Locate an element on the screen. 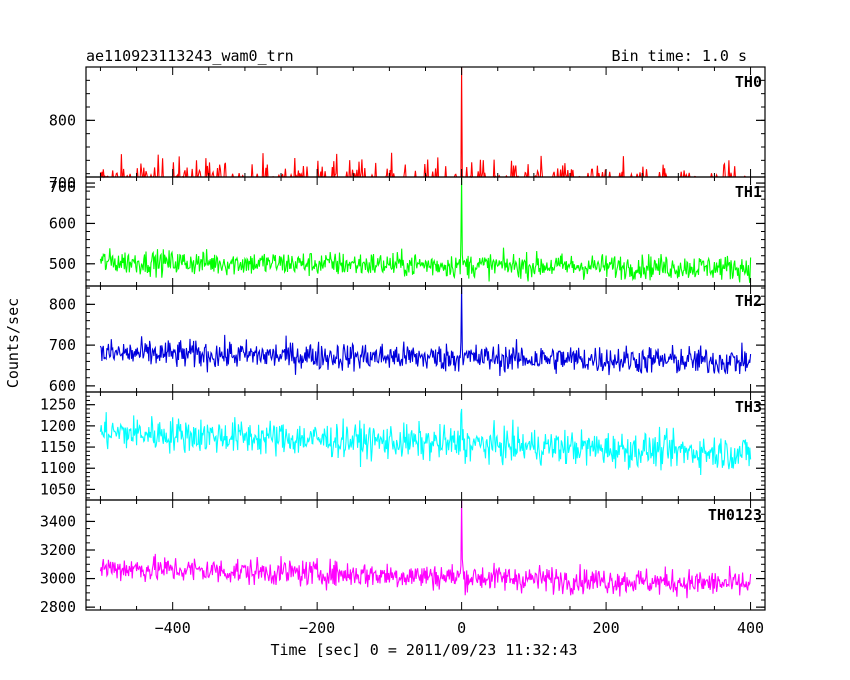 This screenshot has width=850, height=680. panel-th3: 1050 1100 1150 1200 1250 TH3 is located at coordinates (403, 446).